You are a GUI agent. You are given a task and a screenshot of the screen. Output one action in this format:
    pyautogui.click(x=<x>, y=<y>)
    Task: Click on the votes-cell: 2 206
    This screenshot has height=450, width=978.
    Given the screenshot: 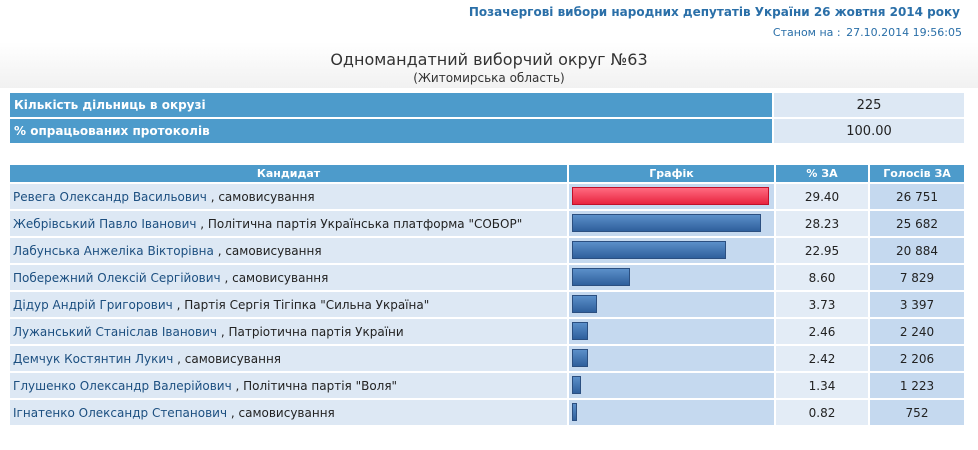 What is the action you would take?
    pyautogui.click(x=916, y=358)
    